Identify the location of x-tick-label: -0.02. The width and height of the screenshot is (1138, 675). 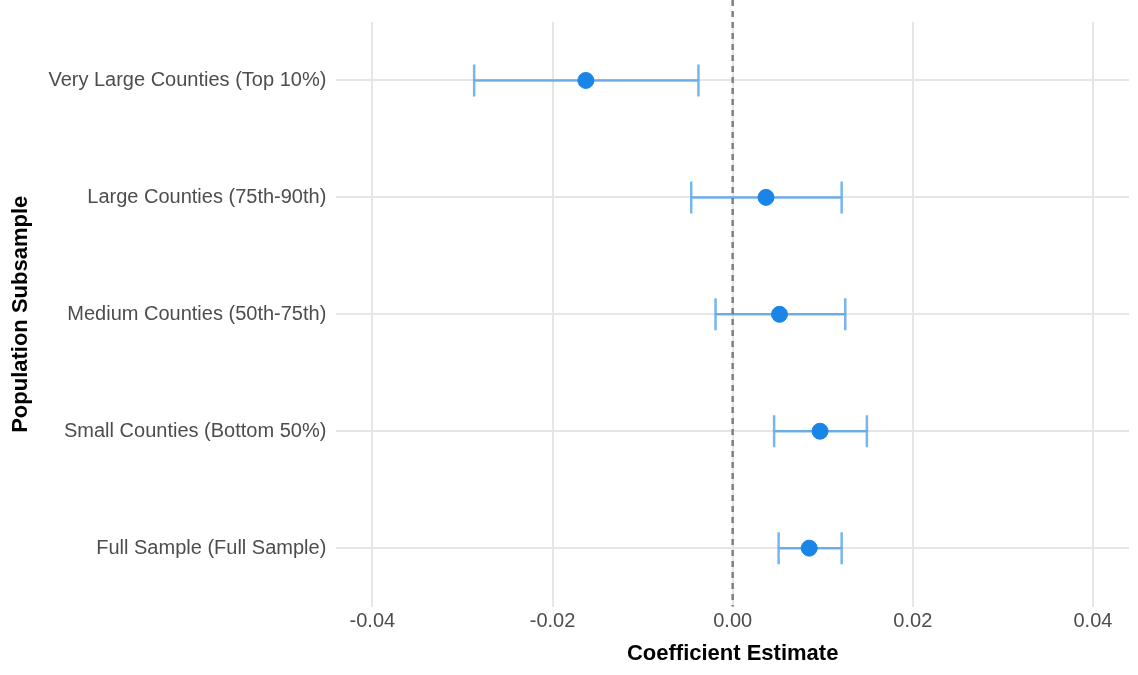
(552, 620).